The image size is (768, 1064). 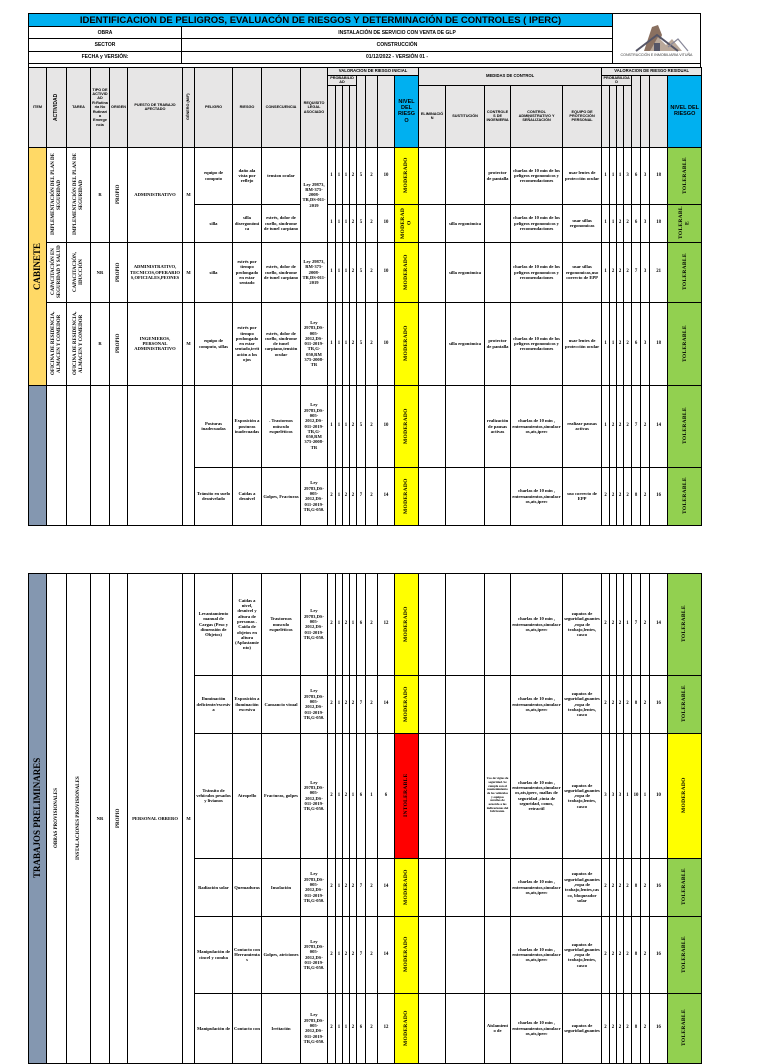 What do you see at coordinates (636, 624) in the screenshot?
I see `residual-value-cell: 7` at bounding box center [636, 624].